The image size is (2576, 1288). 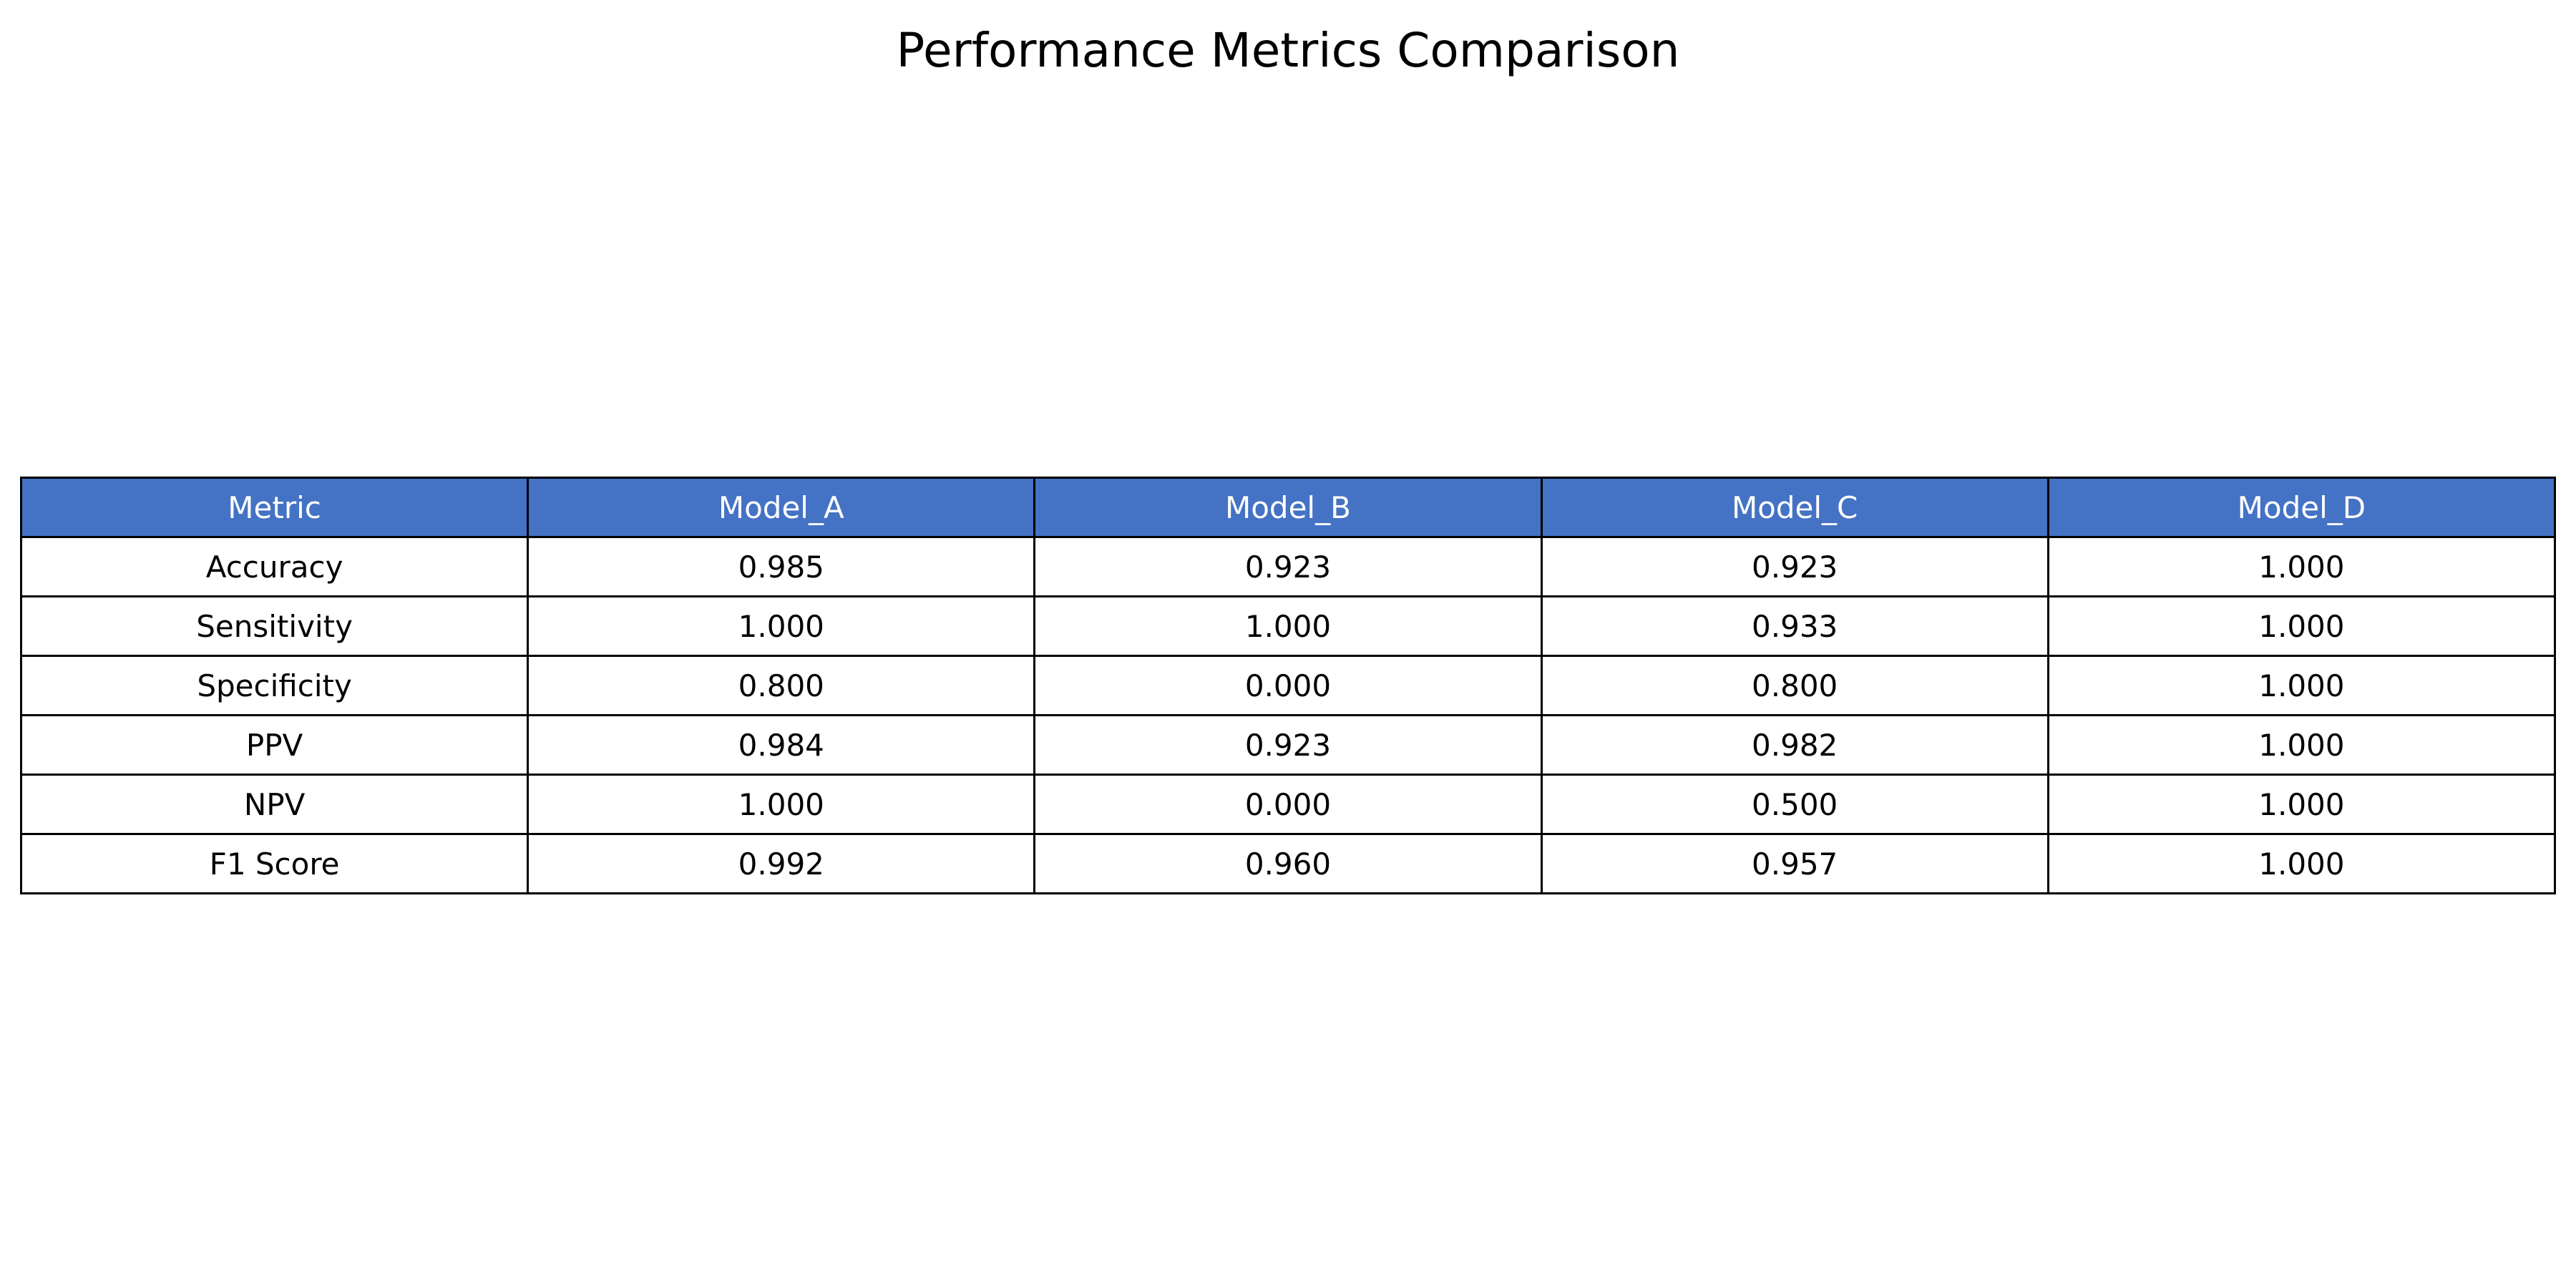 What do you see at coordinates (781, 507) in the screenshot?
I see `header-cell-model-a: Model_A` at bounding box center [781, 507].